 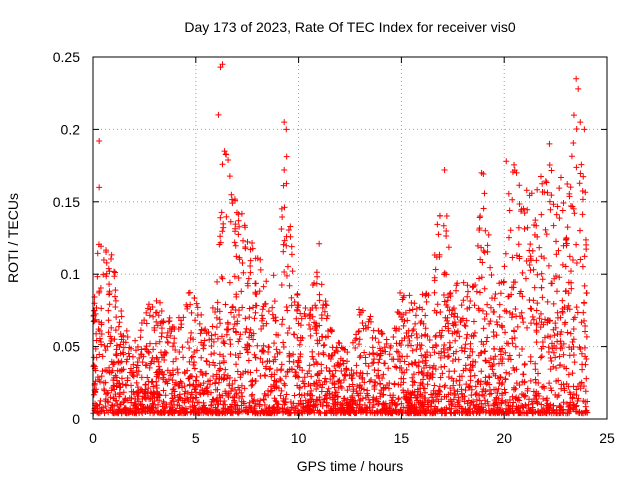 I want to click on y-tick-label: 0.05, so click(x=66, y=347).